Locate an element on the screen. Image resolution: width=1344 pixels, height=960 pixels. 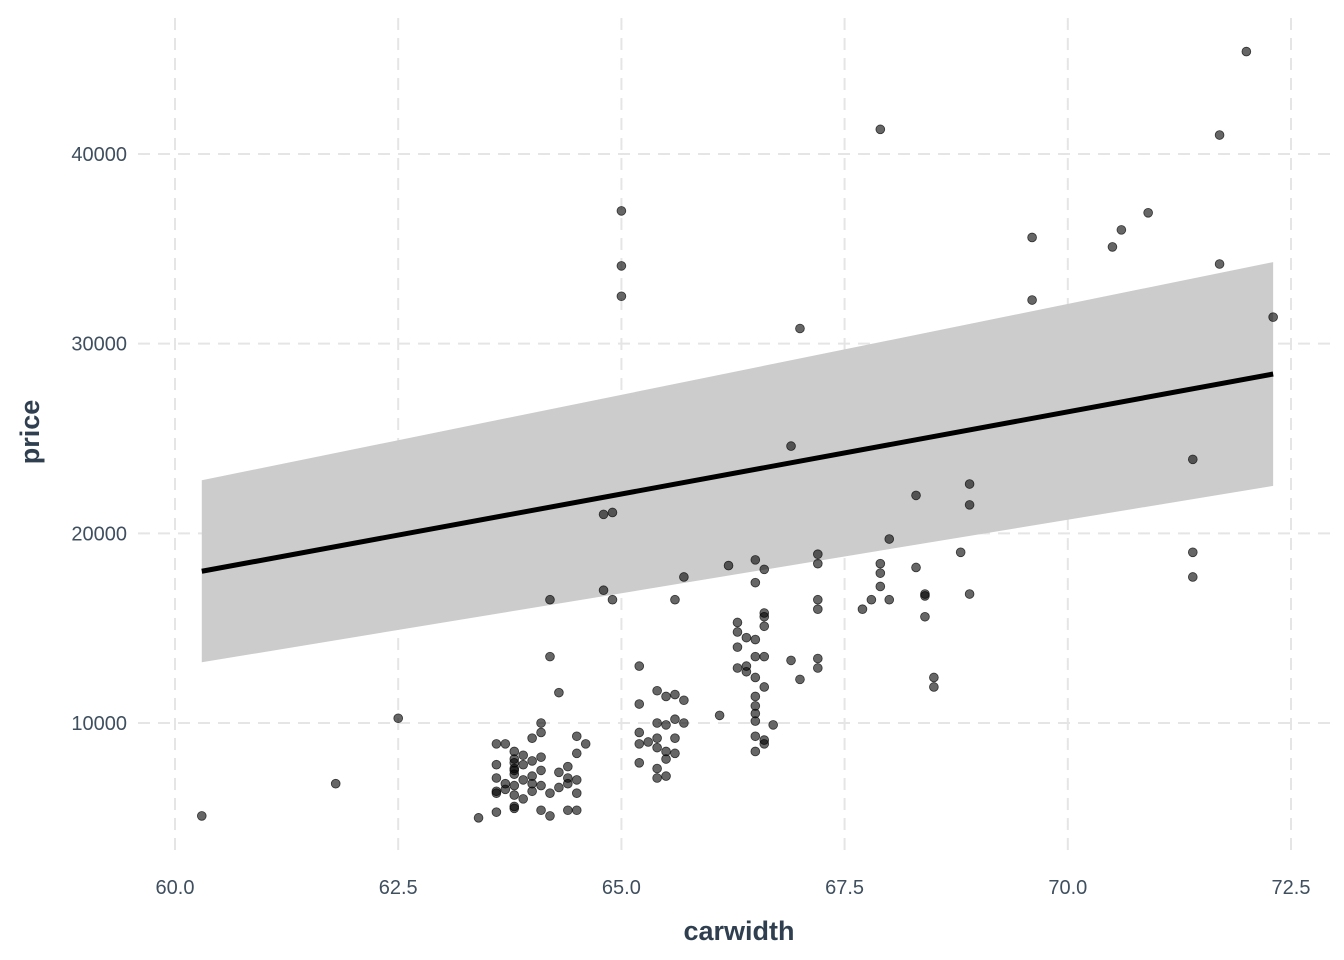
x-tick-label: 72.5 is located at coordinates (1291, 888).